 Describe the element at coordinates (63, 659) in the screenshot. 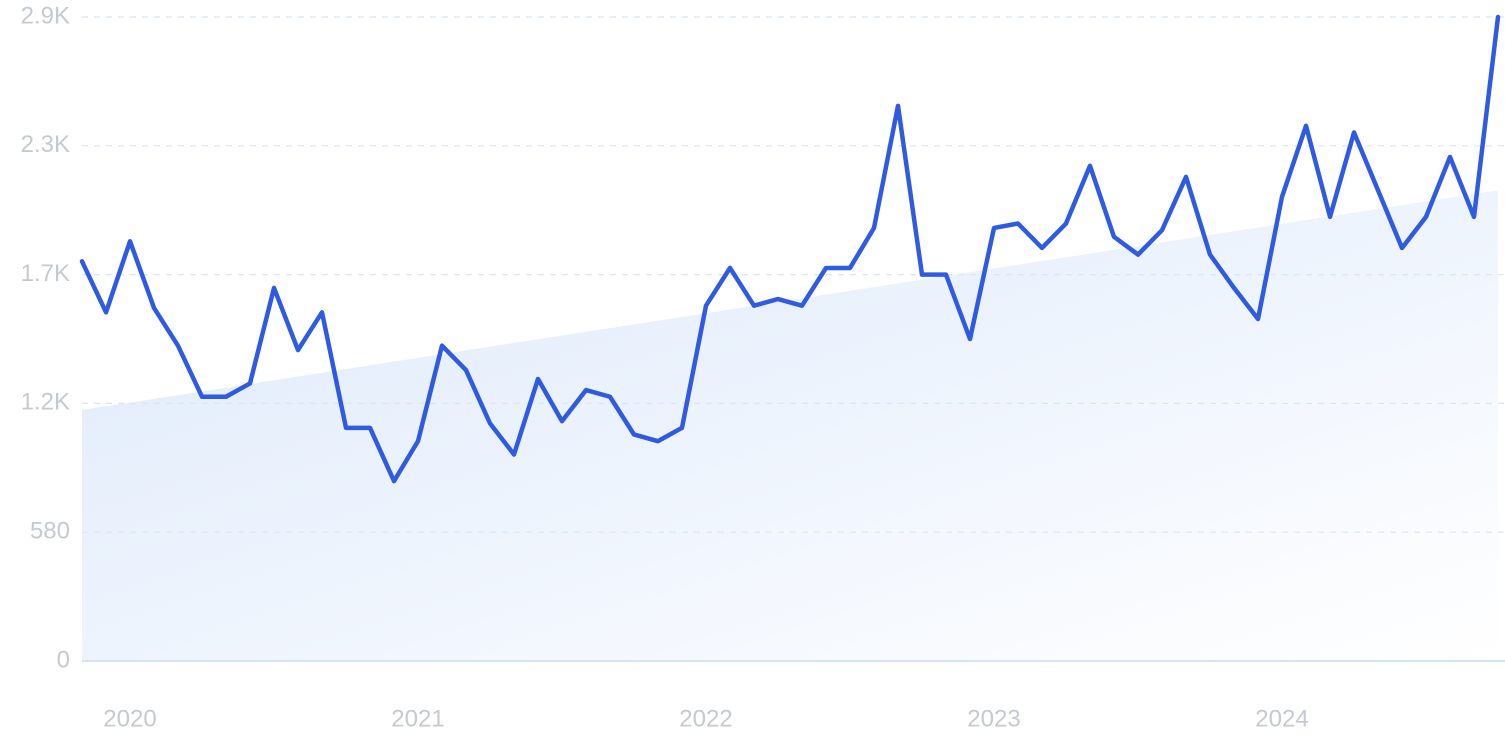

I see `y-tick-label: 0` at that location.